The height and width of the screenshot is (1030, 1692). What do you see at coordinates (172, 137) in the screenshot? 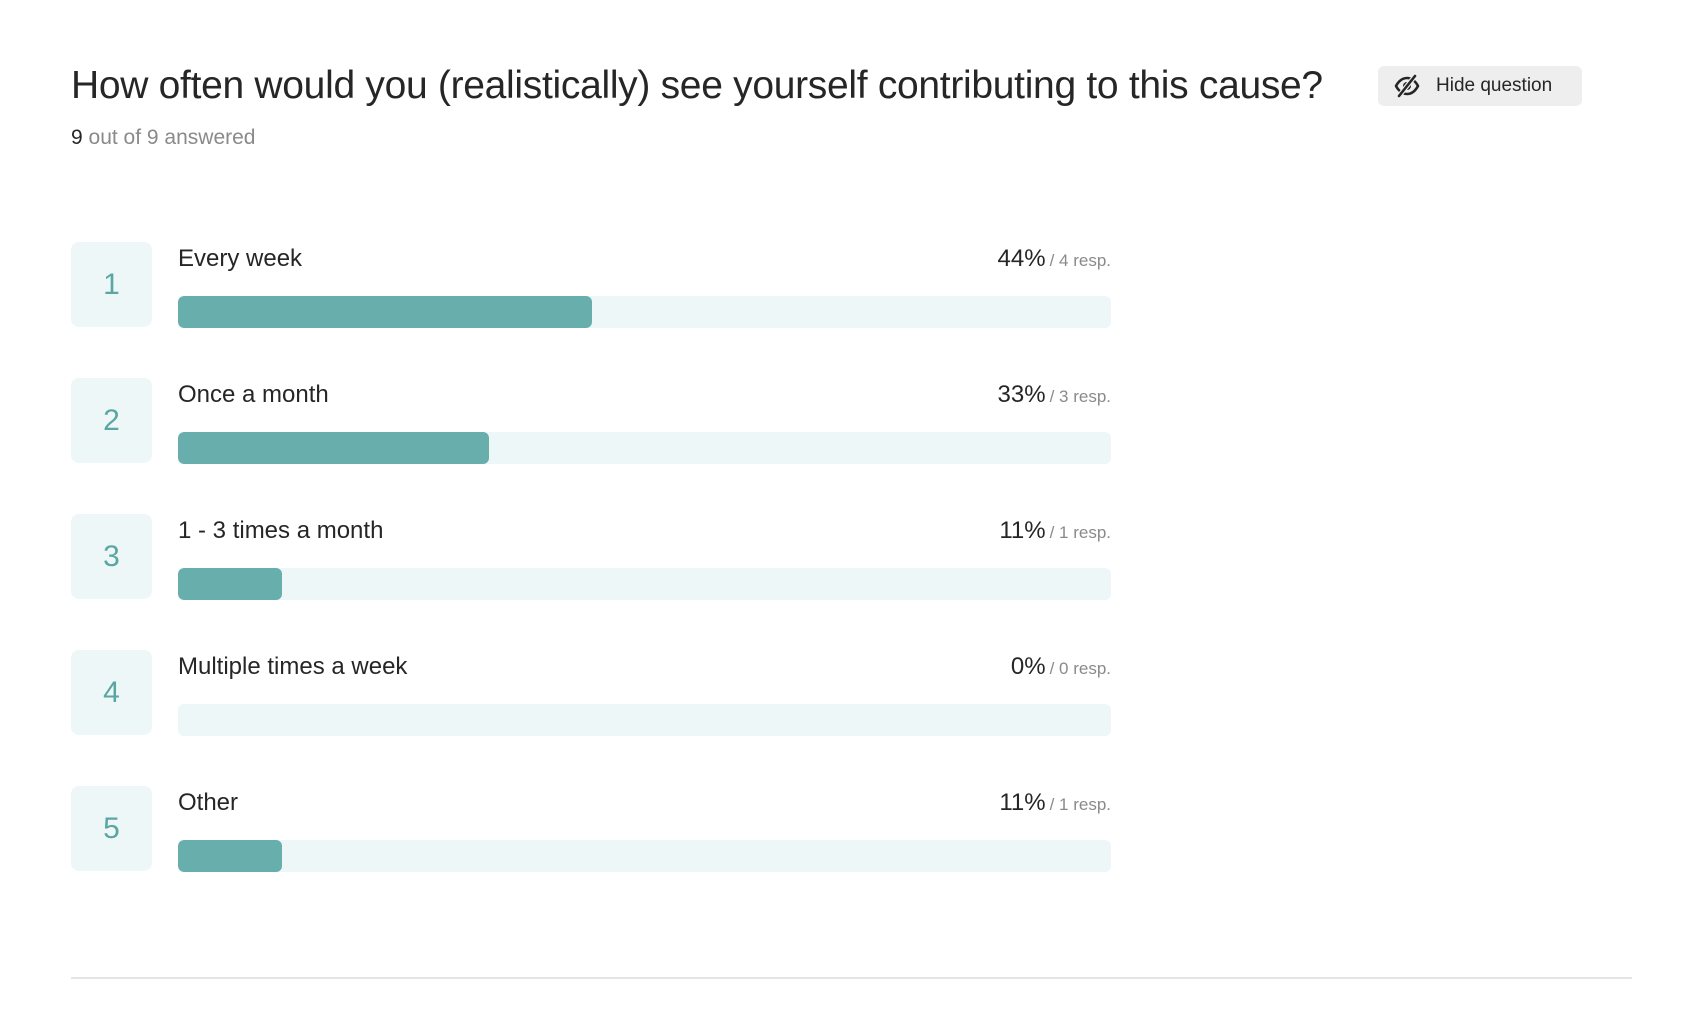
I see `answered-text: out of 9 answered` at bounding box center [172, 137].